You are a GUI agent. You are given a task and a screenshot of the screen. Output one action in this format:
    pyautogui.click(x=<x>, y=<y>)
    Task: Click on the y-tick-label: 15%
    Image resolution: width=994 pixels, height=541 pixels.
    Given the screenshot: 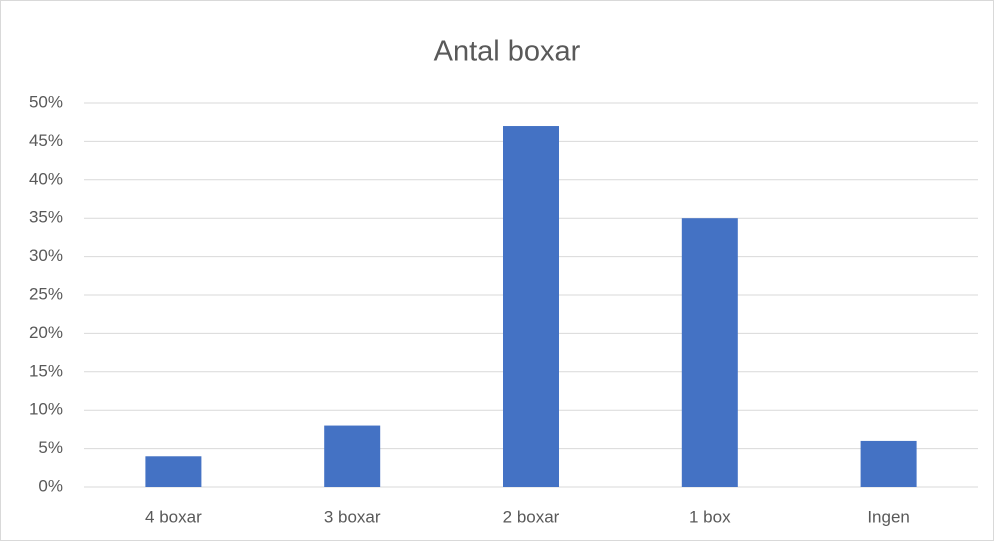 What is the action you would take?
    pyautogui.click(x=46, y=370)
    